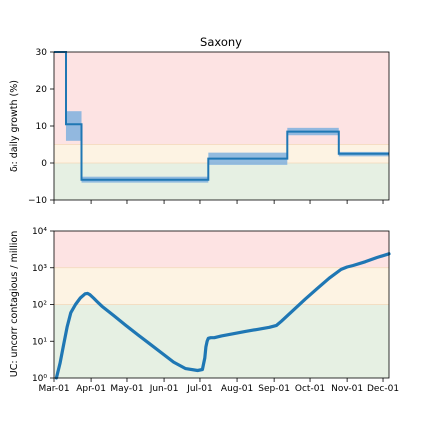 Image resolution: width=432 pixels, height=432 pixels. Describe the element at coordinates (39, 269) in the screenshot. I see `y-tick-label: 10³` at that location.